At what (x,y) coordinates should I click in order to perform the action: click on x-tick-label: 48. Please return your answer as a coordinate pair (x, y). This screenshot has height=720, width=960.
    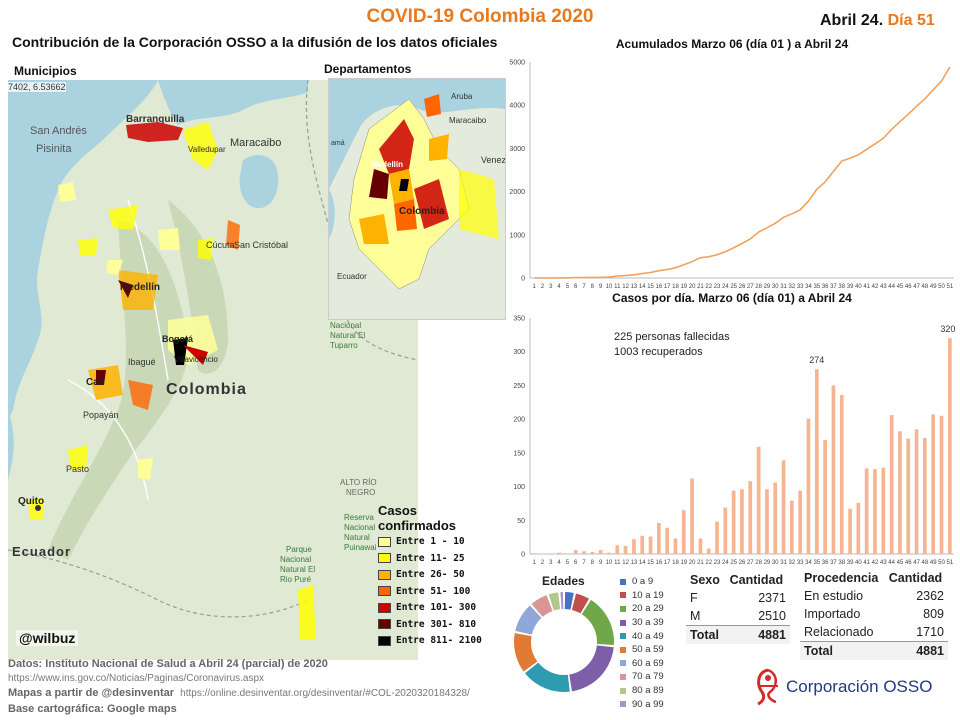
    Looking at the image, I should click on (925, 563).